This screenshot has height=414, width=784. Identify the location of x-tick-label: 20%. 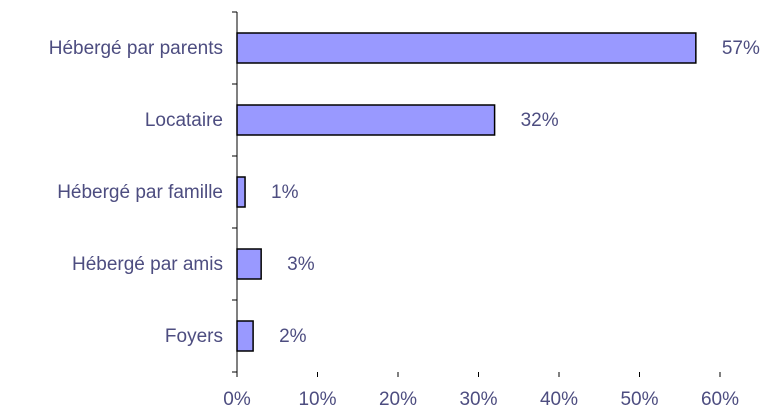
(398, 399).